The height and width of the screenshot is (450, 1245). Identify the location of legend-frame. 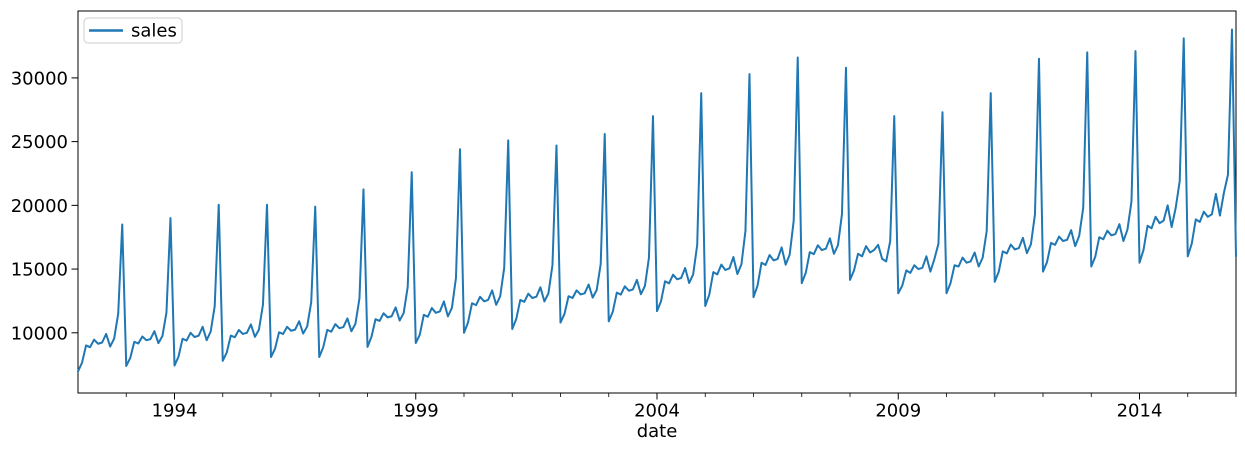
(133, 30).